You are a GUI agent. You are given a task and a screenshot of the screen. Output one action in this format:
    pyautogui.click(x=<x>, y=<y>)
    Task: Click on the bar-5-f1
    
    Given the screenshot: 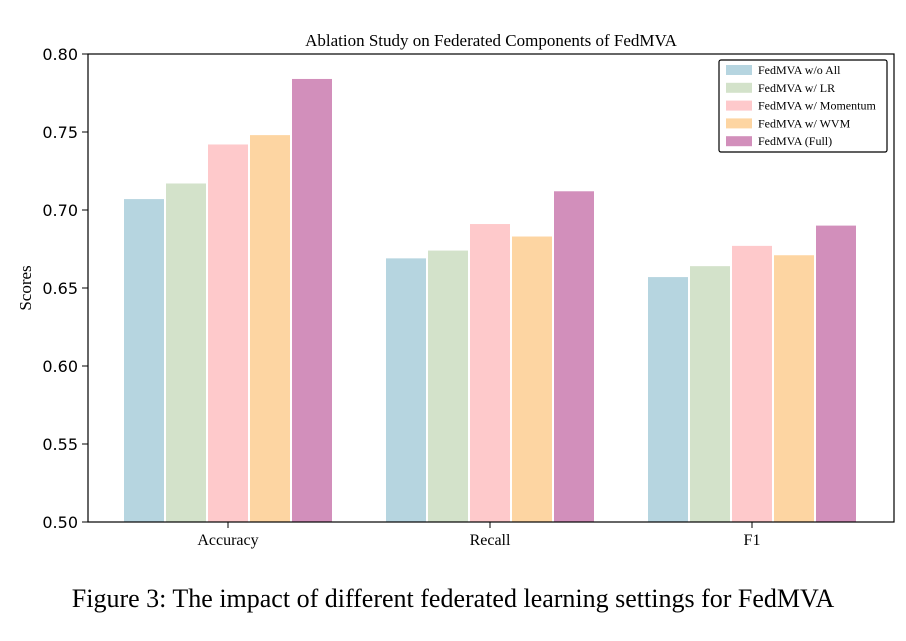 What is the action you would take?
    pyautogui.click(x=836, y=373)
    